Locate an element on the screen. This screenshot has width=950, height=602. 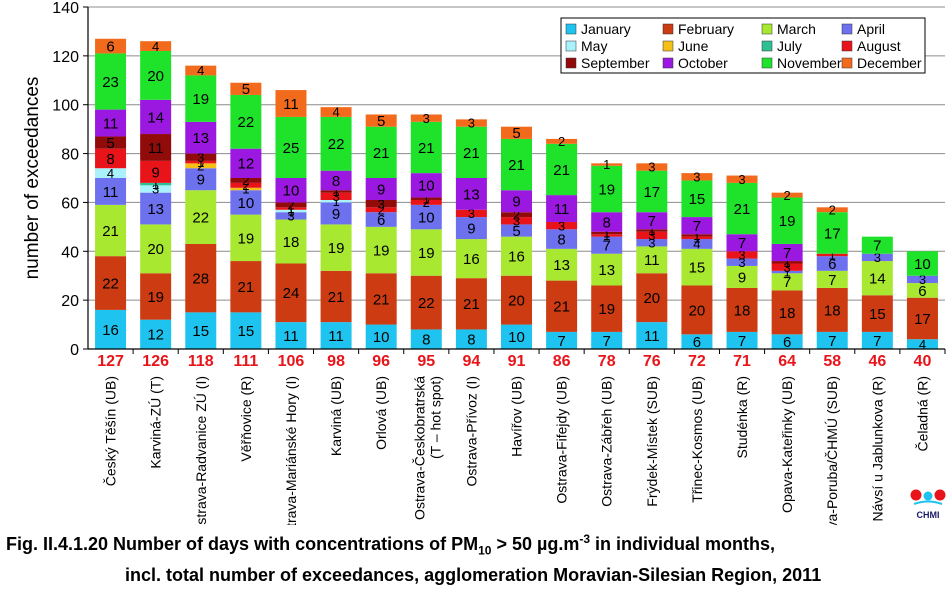
total-label: 118 is located at coordinates (201, 361).